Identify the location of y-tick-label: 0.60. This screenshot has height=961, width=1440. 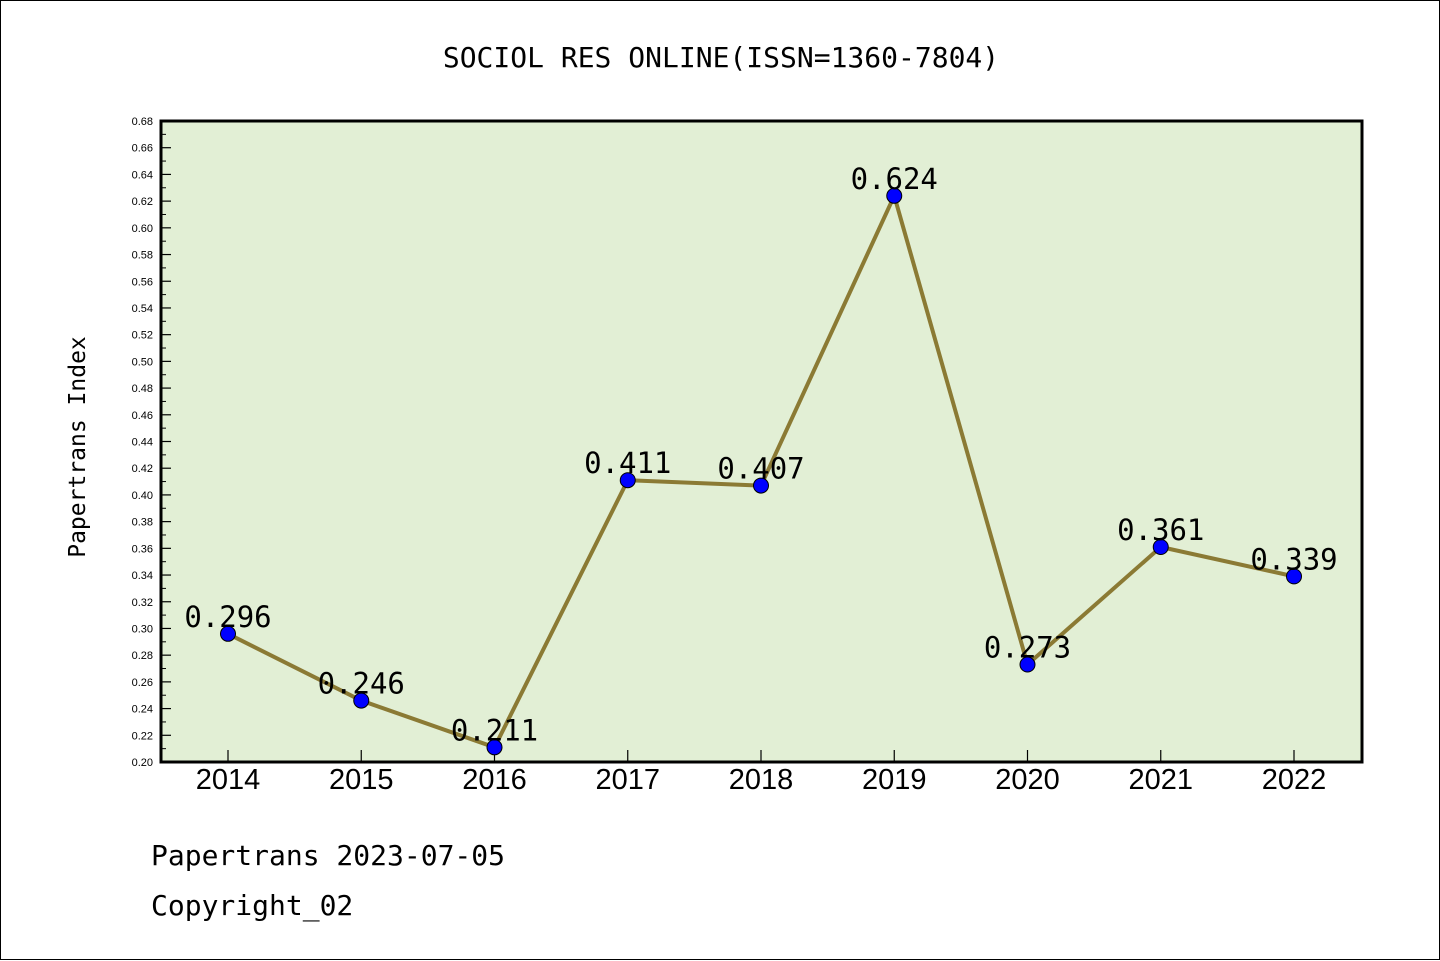
(142, 229).